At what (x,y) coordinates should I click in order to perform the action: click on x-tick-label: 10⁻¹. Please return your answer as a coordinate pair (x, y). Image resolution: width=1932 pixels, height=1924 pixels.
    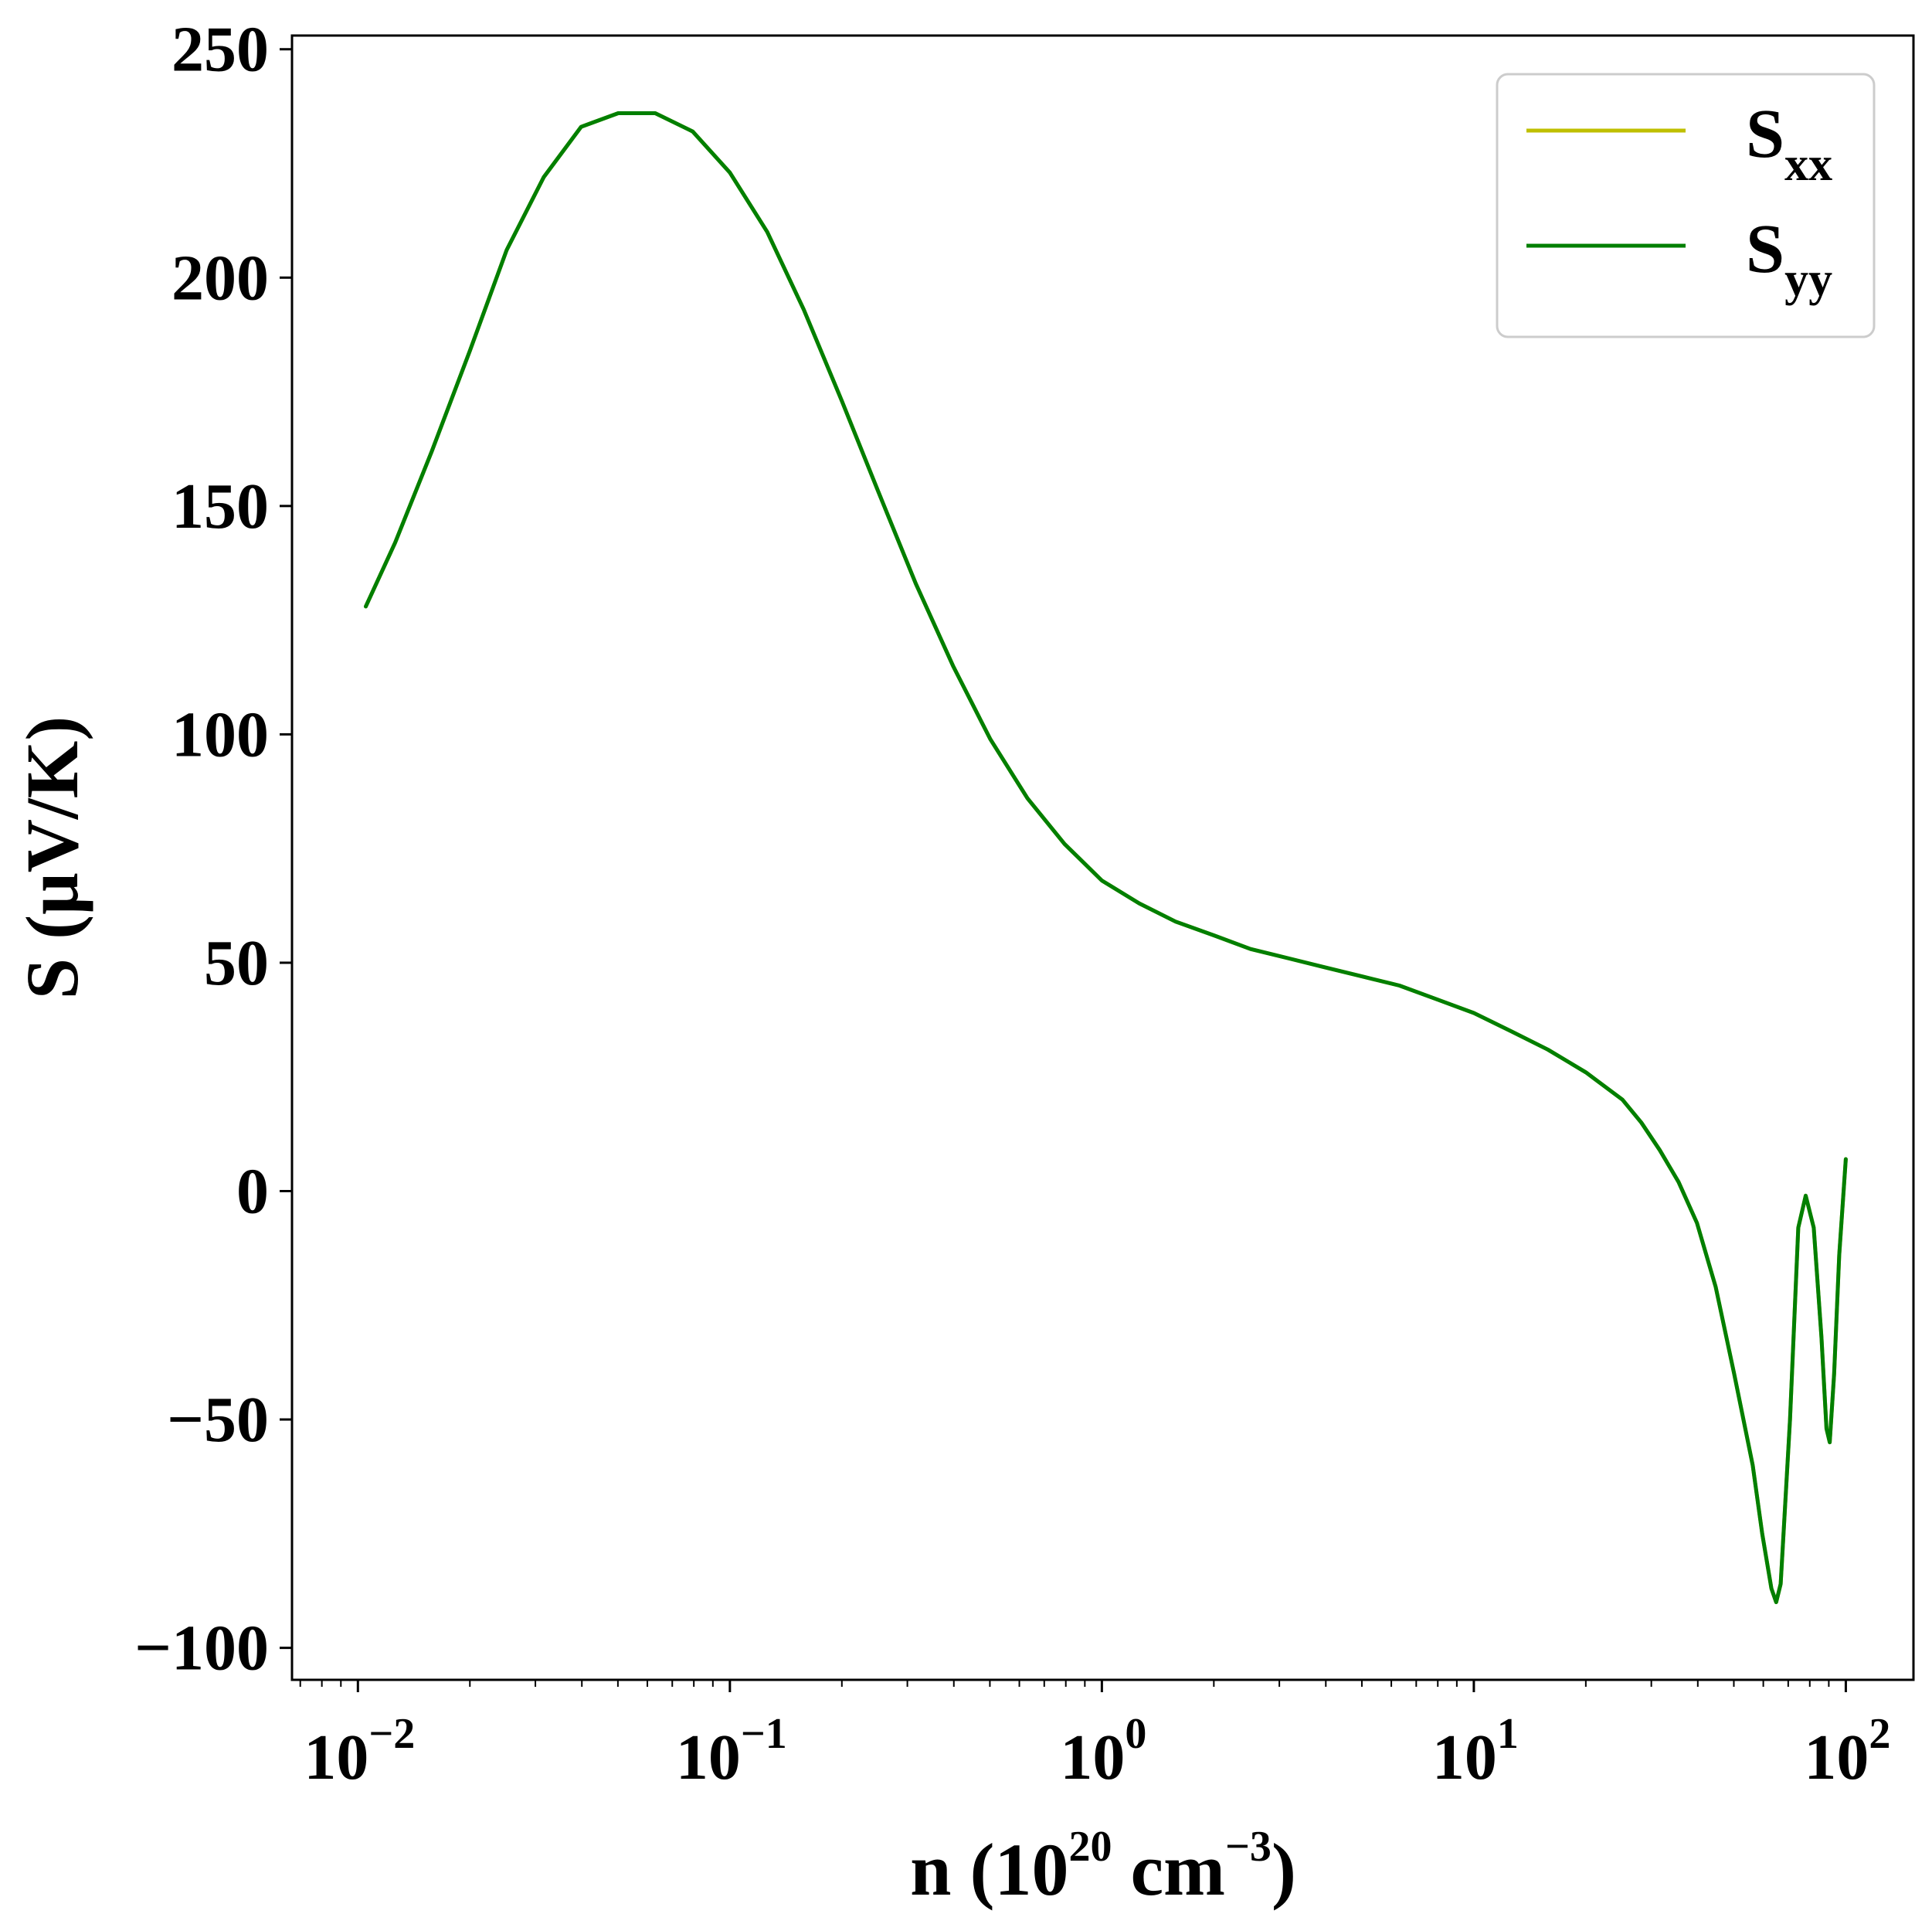
    Looking at the image, I should click on (732, 1751).